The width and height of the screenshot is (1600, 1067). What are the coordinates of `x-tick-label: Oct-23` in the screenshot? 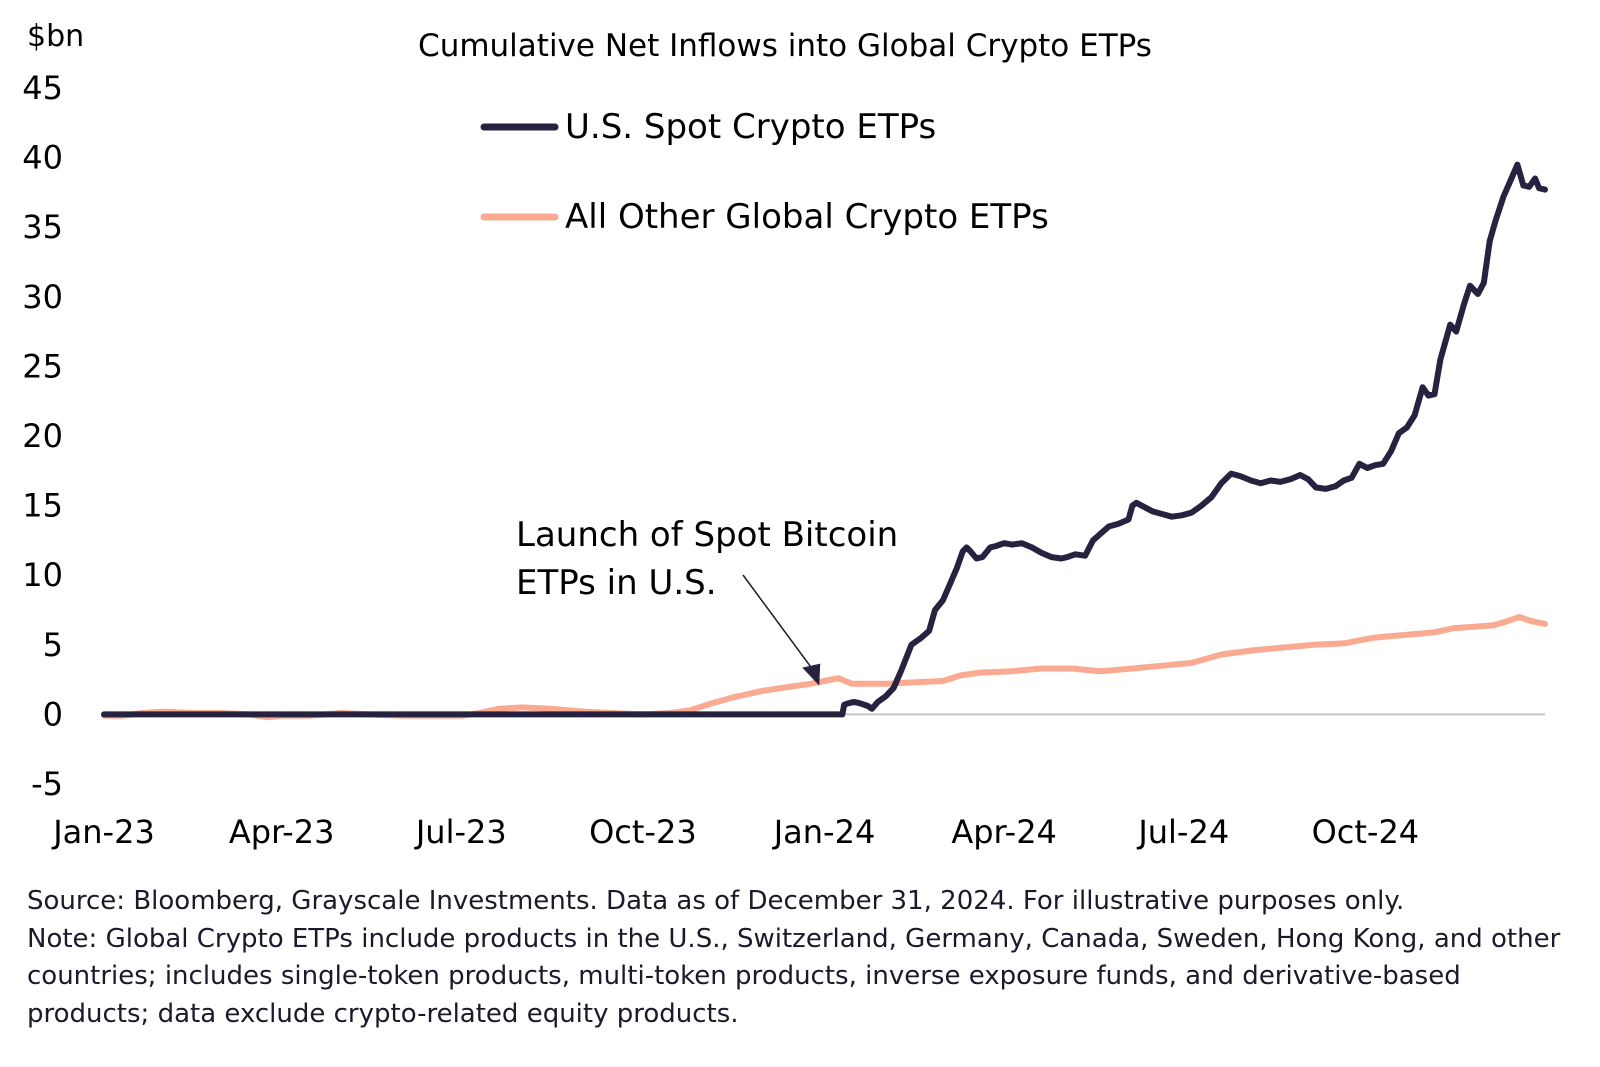 It's located at (643, 832).